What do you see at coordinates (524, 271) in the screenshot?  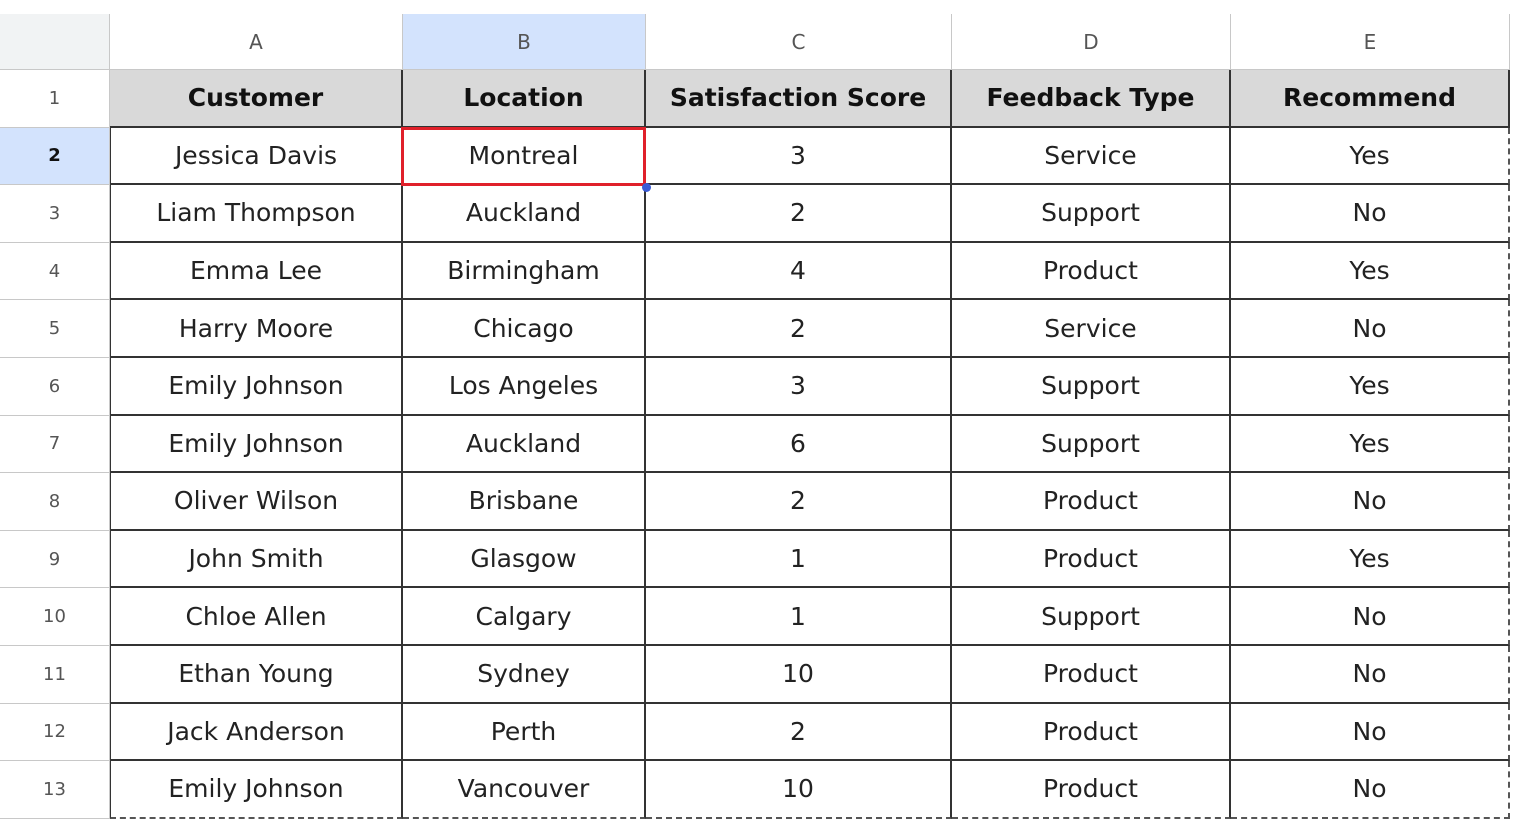 I see `cell: Birmingham` at bounding box center [524, 271].